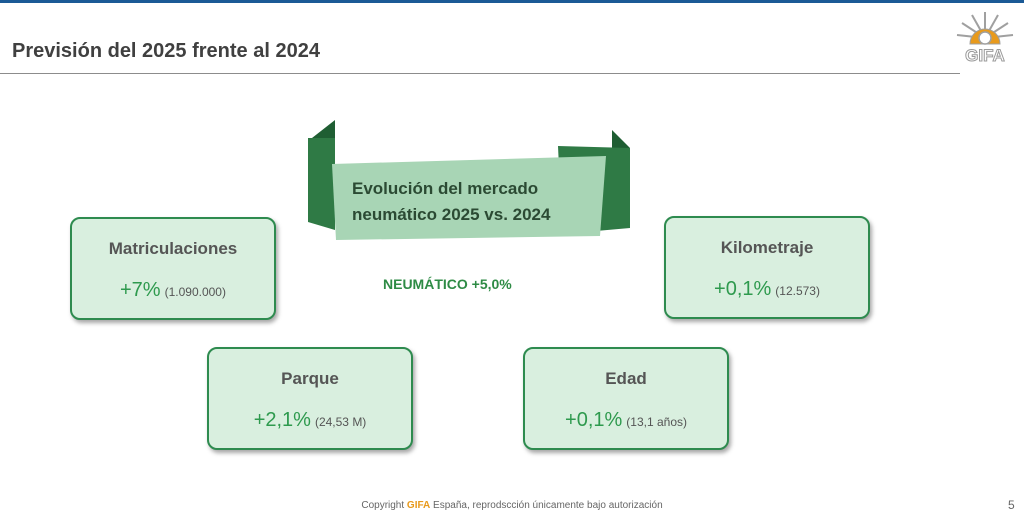  Describe the element at coordinates (985, 39) in the screenshot. I see `gifa-sun-logo-icon: GIFA` at that location.